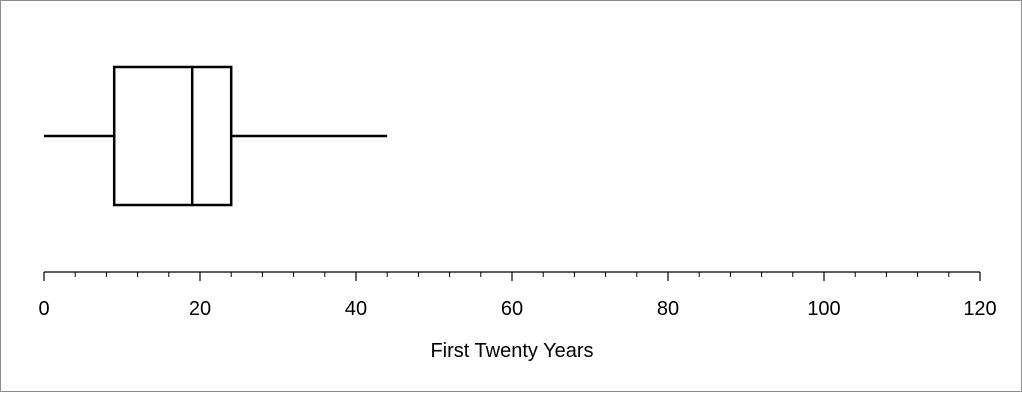 The height and width of the screenshot is (393, 1022). Describe the element at coordinates (512, 309) in the screenshot. I see `x-tick-label: 60` at that location.